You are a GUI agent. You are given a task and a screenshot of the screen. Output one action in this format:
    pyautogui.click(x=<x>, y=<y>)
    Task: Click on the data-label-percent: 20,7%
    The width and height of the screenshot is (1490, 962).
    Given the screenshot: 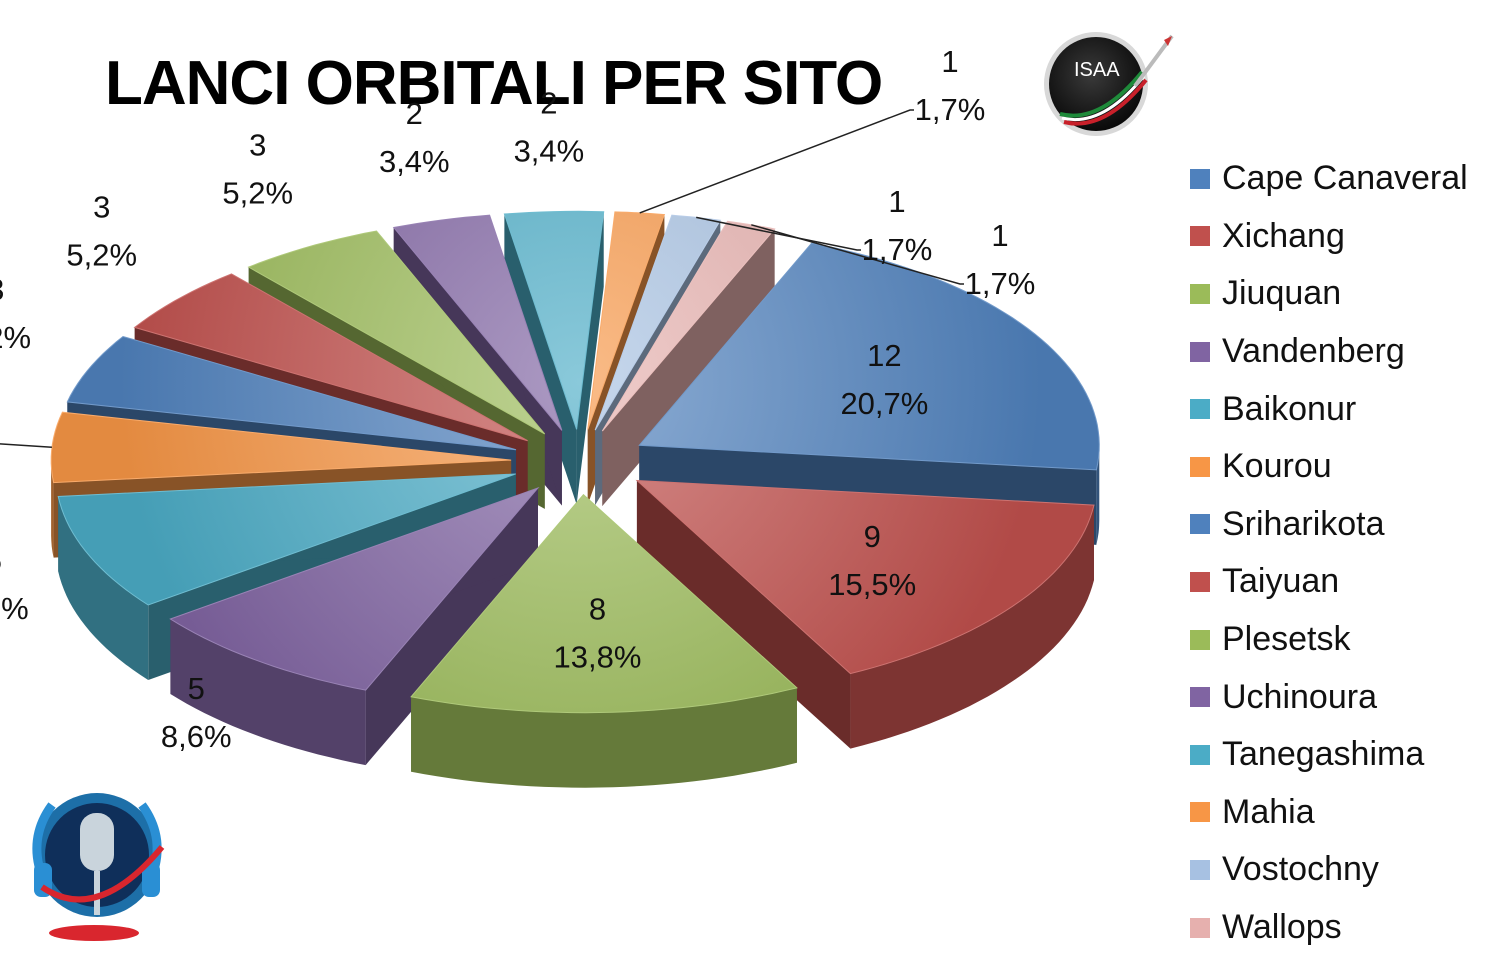 What is the action you would take?
    pyautogui.click(x=884, y=403)
    